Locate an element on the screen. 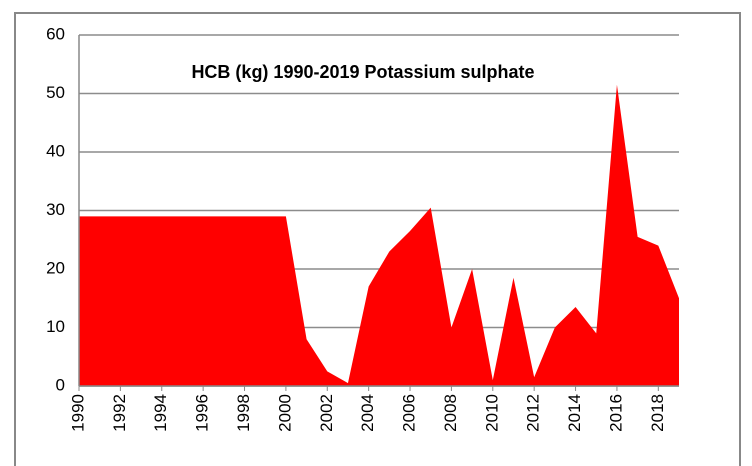  x-tick-label: 2004 is located at coordinates (367, 413).